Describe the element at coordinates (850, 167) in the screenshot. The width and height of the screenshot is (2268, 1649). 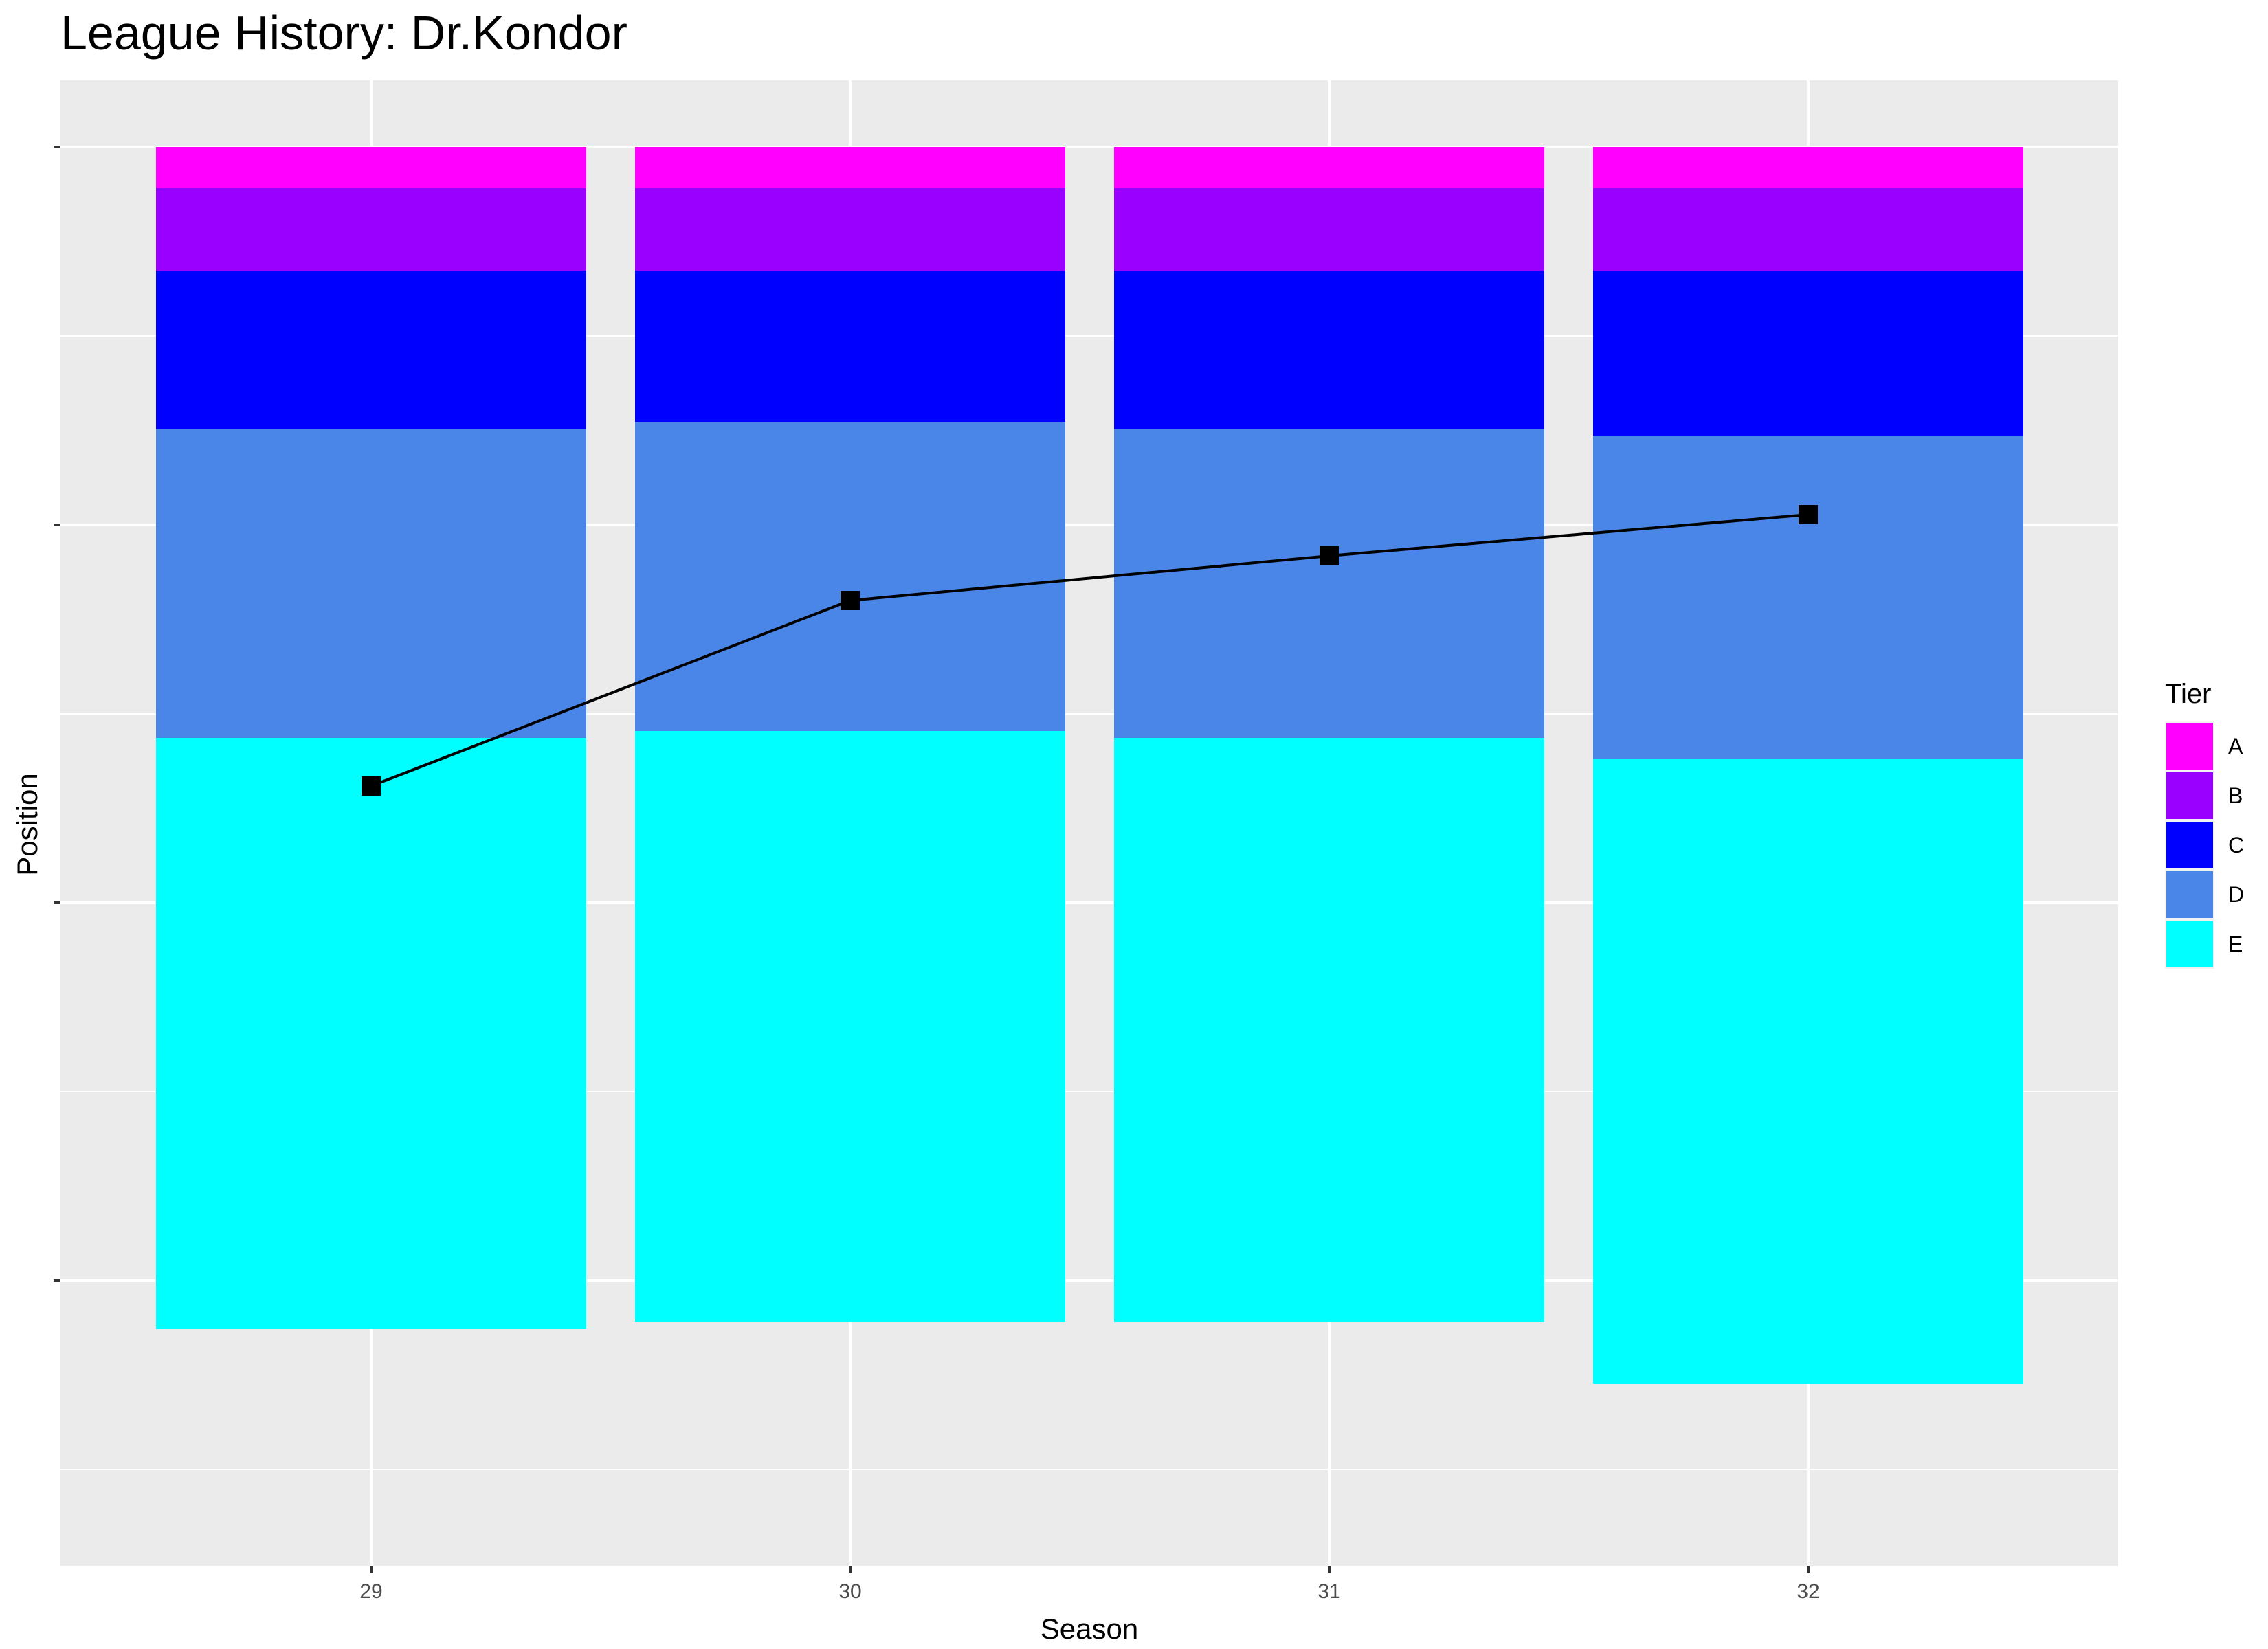
I see `bar-season-30-tier-A` at that location.